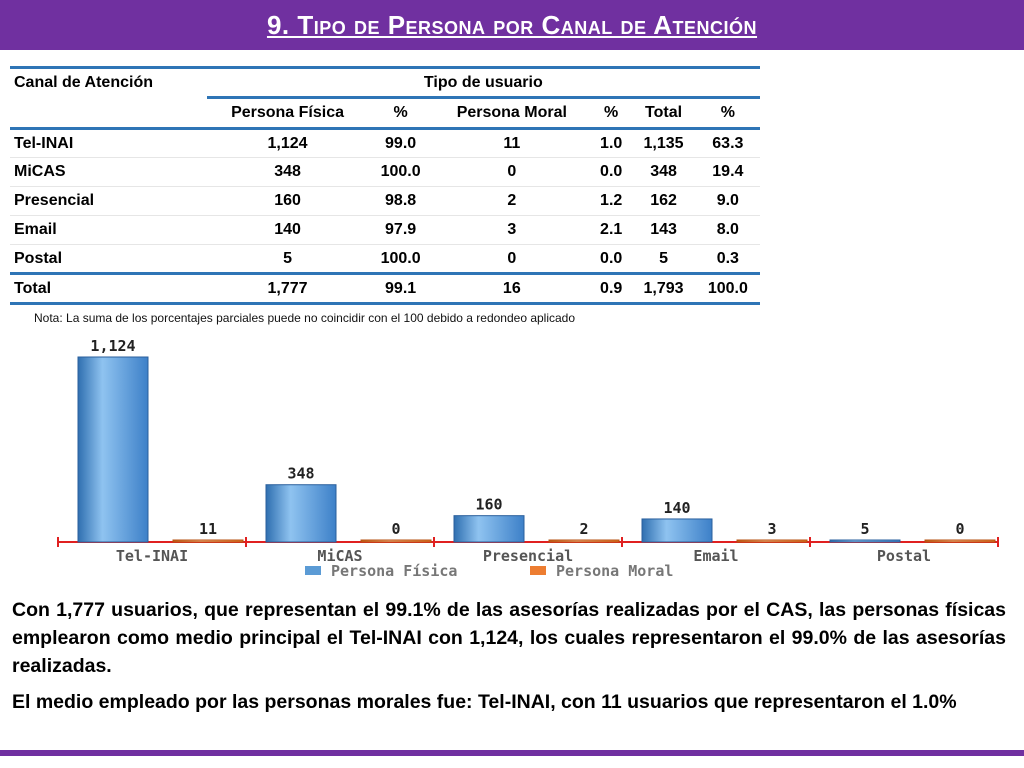 The height and width of the screenshot is (768, 1024). Describe the element at coordinates (511, 230) in the screenshot. I see `cell: 3` at that location.